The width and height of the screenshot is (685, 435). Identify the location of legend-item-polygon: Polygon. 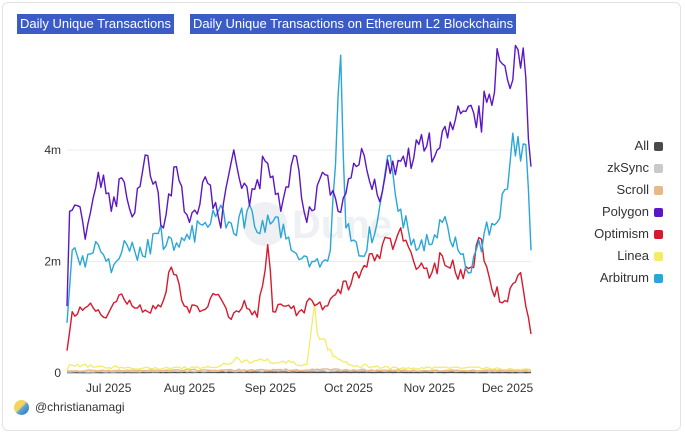
(608, 212).